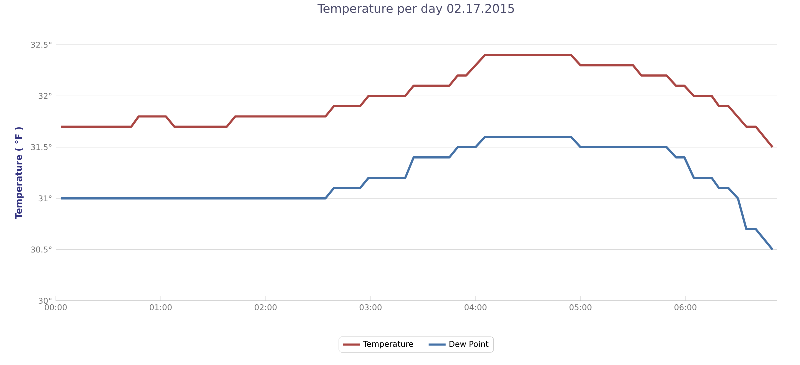  What do you see at coordinates (19, 173) in the screenshot?
I see `y-axis-title: Temperature ( °F )` at bounding box center [19, 173].